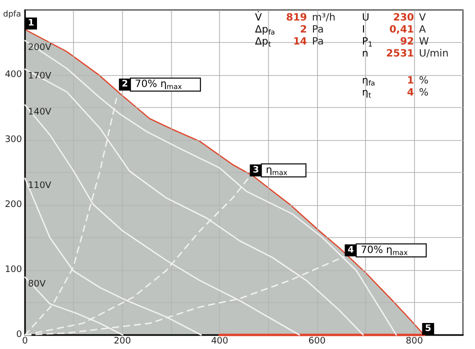  I want to click on y-tick-label: 100, so click(13, 270).